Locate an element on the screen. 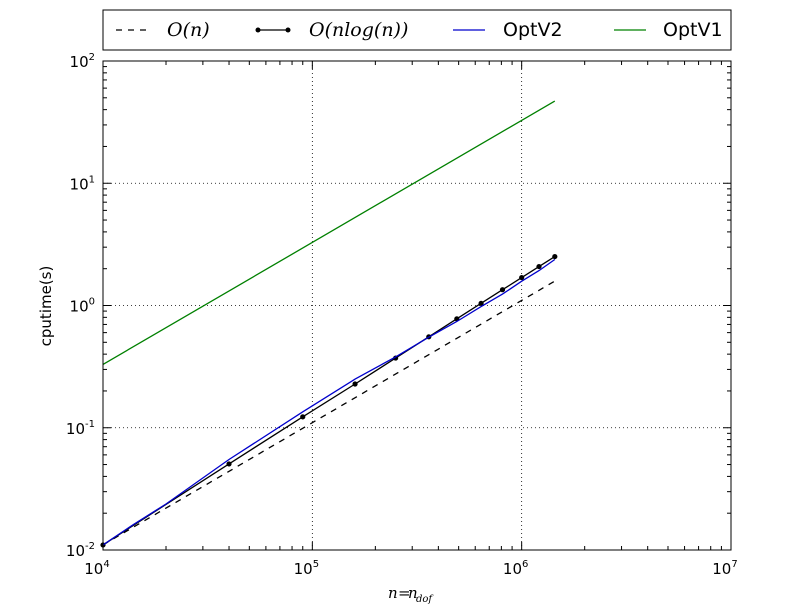 The image size is (812, 612). legend-label-o-n: O(n) is located at coordinates (188, 30).